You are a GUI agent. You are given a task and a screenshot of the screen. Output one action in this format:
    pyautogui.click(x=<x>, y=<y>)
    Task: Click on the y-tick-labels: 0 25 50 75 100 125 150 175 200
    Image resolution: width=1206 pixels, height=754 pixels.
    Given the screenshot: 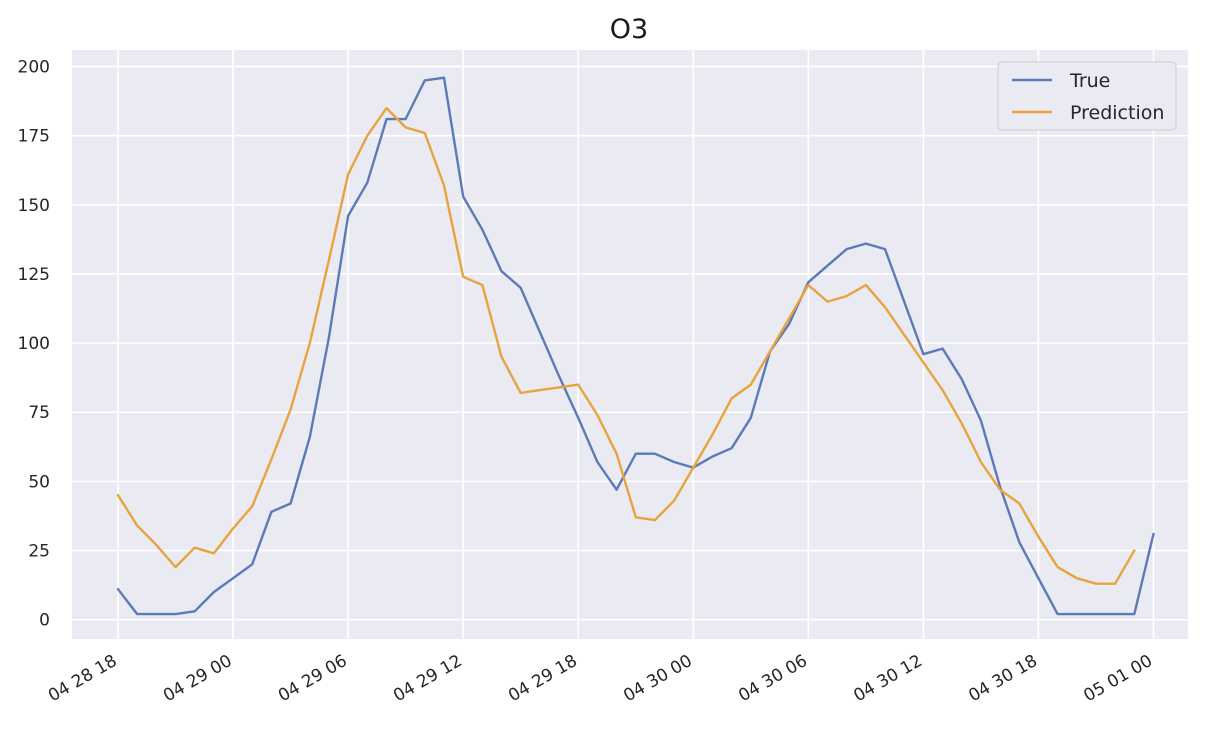 What is the action you would take?
    pyautogui.click(x=34, y=344)
    